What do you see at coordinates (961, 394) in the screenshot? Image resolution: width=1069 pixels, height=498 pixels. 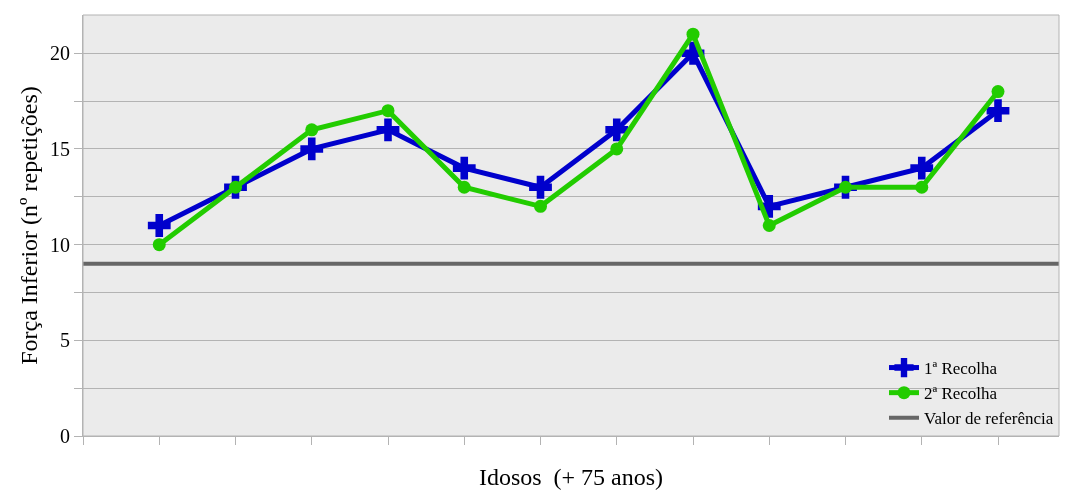 I see `legend-label: 2ª Recolha` at bounding box center [961, 394].